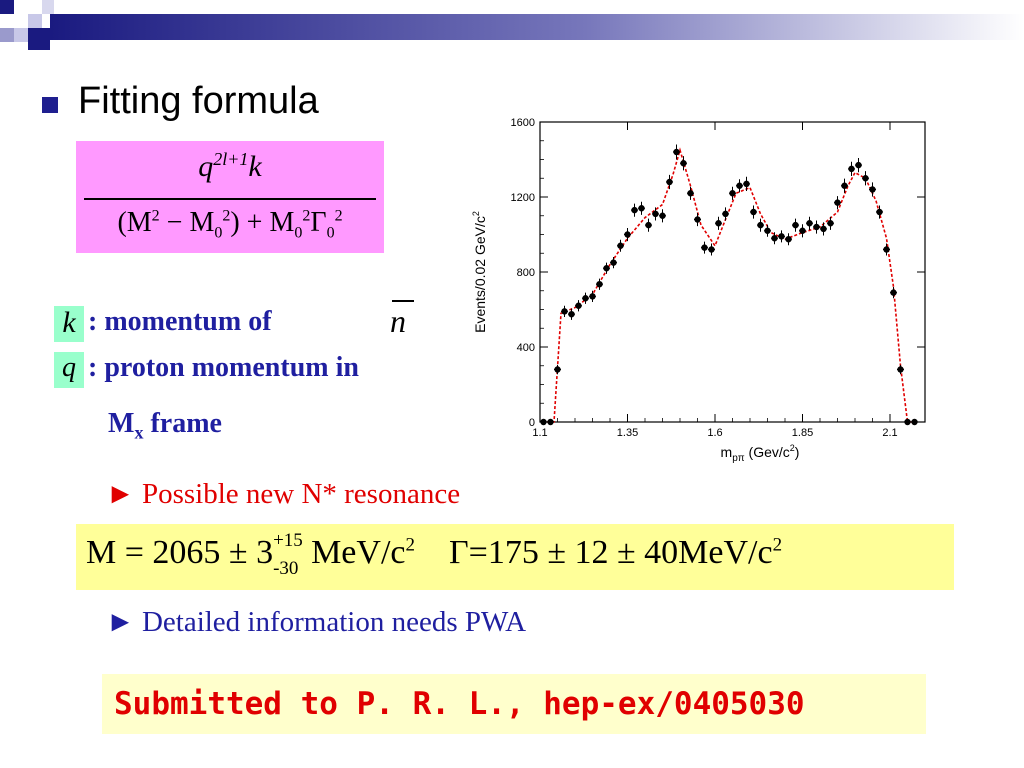 The height and width of the screenshot is (768, 1024). What do you see at coordinates (69, 324) in the screenshot?
I see `k-symbol-box: k` at bounding box center [69, 324].